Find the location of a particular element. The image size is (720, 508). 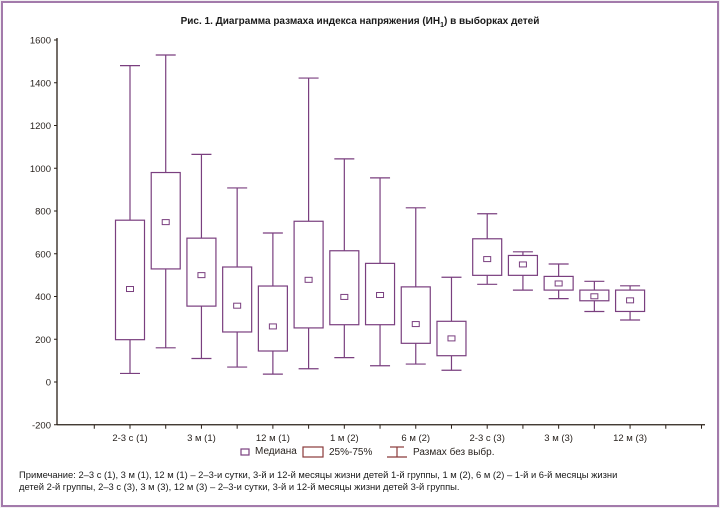

y-tick-label: 200 is located at coordinates (43, 340).